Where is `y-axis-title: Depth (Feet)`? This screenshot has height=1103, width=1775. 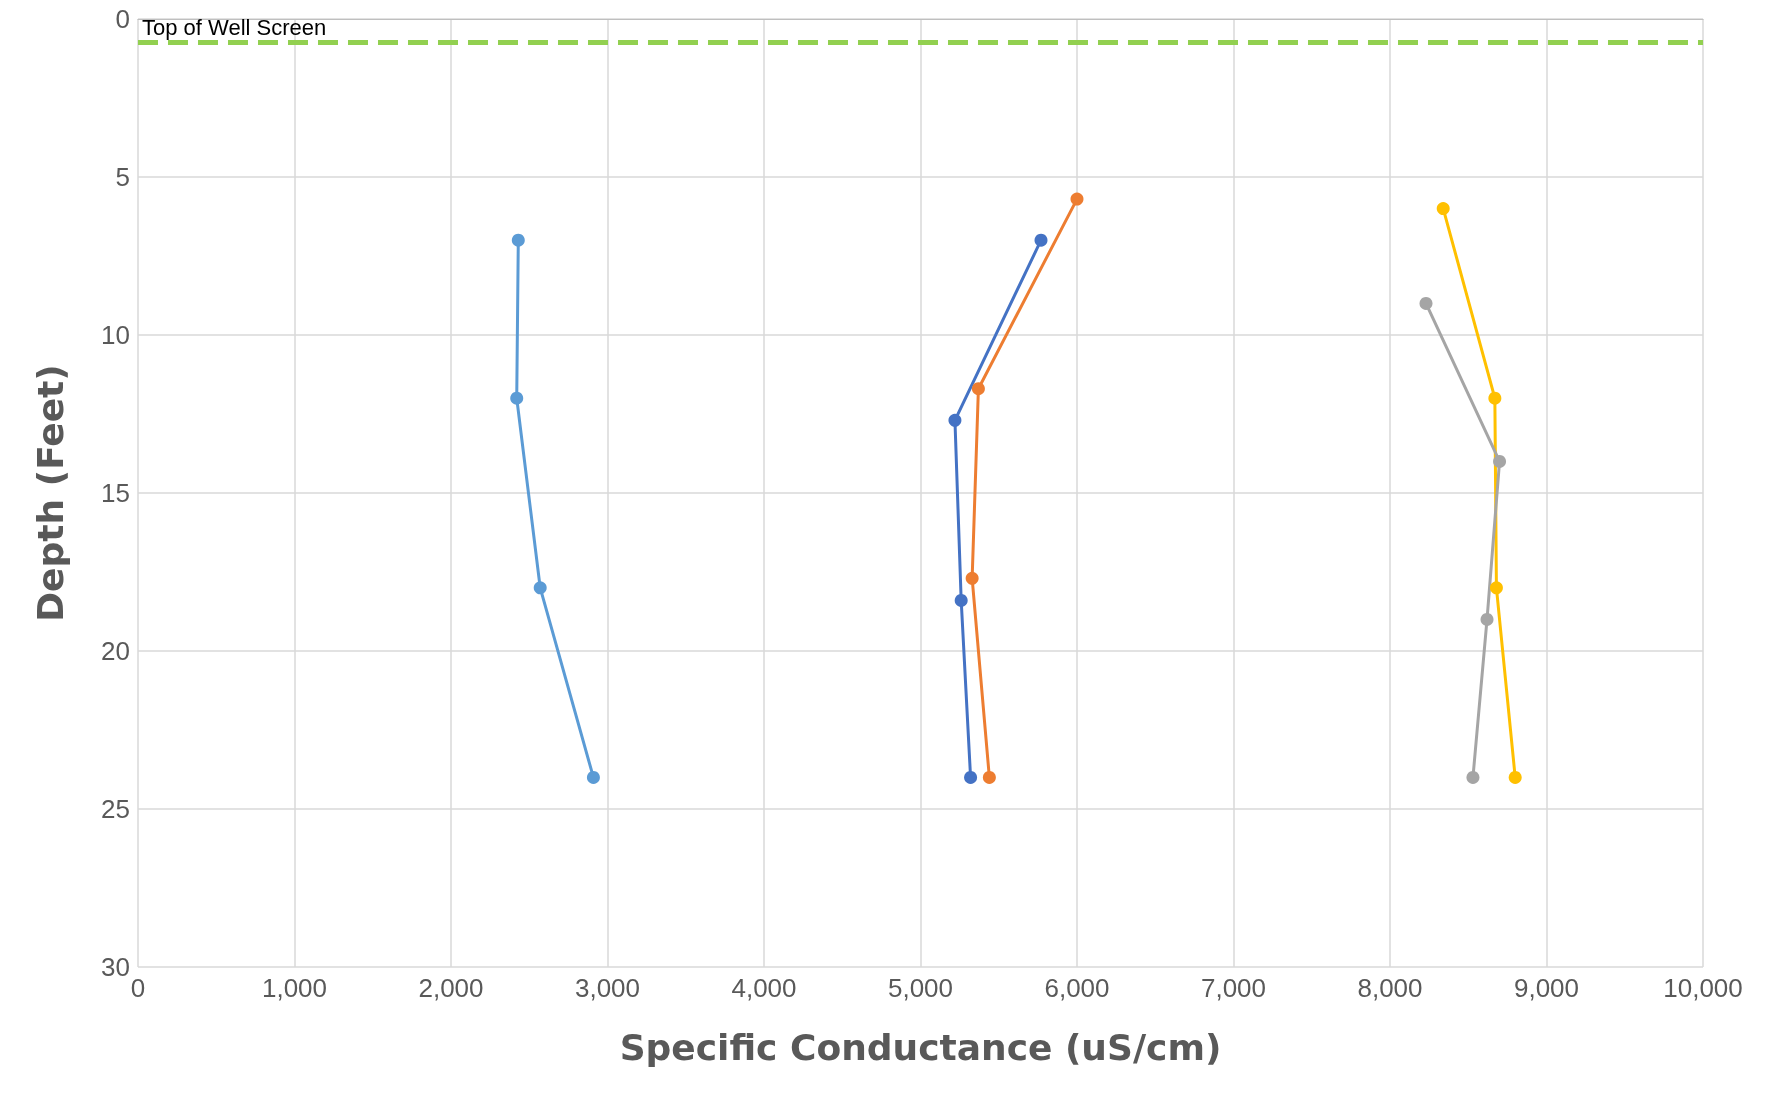 y-axis-title: Depth (Feet) is located at coordinates (50, 493).